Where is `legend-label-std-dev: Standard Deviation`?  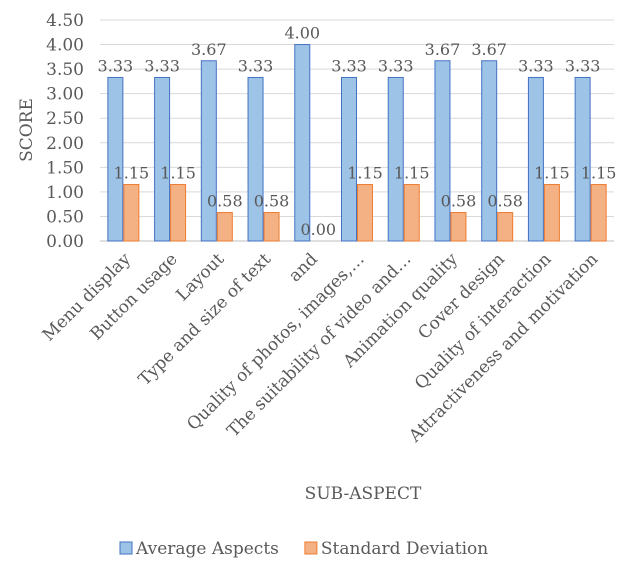 legend-label-std-dev: Standard Deviation is located at coordinates (404, 549).